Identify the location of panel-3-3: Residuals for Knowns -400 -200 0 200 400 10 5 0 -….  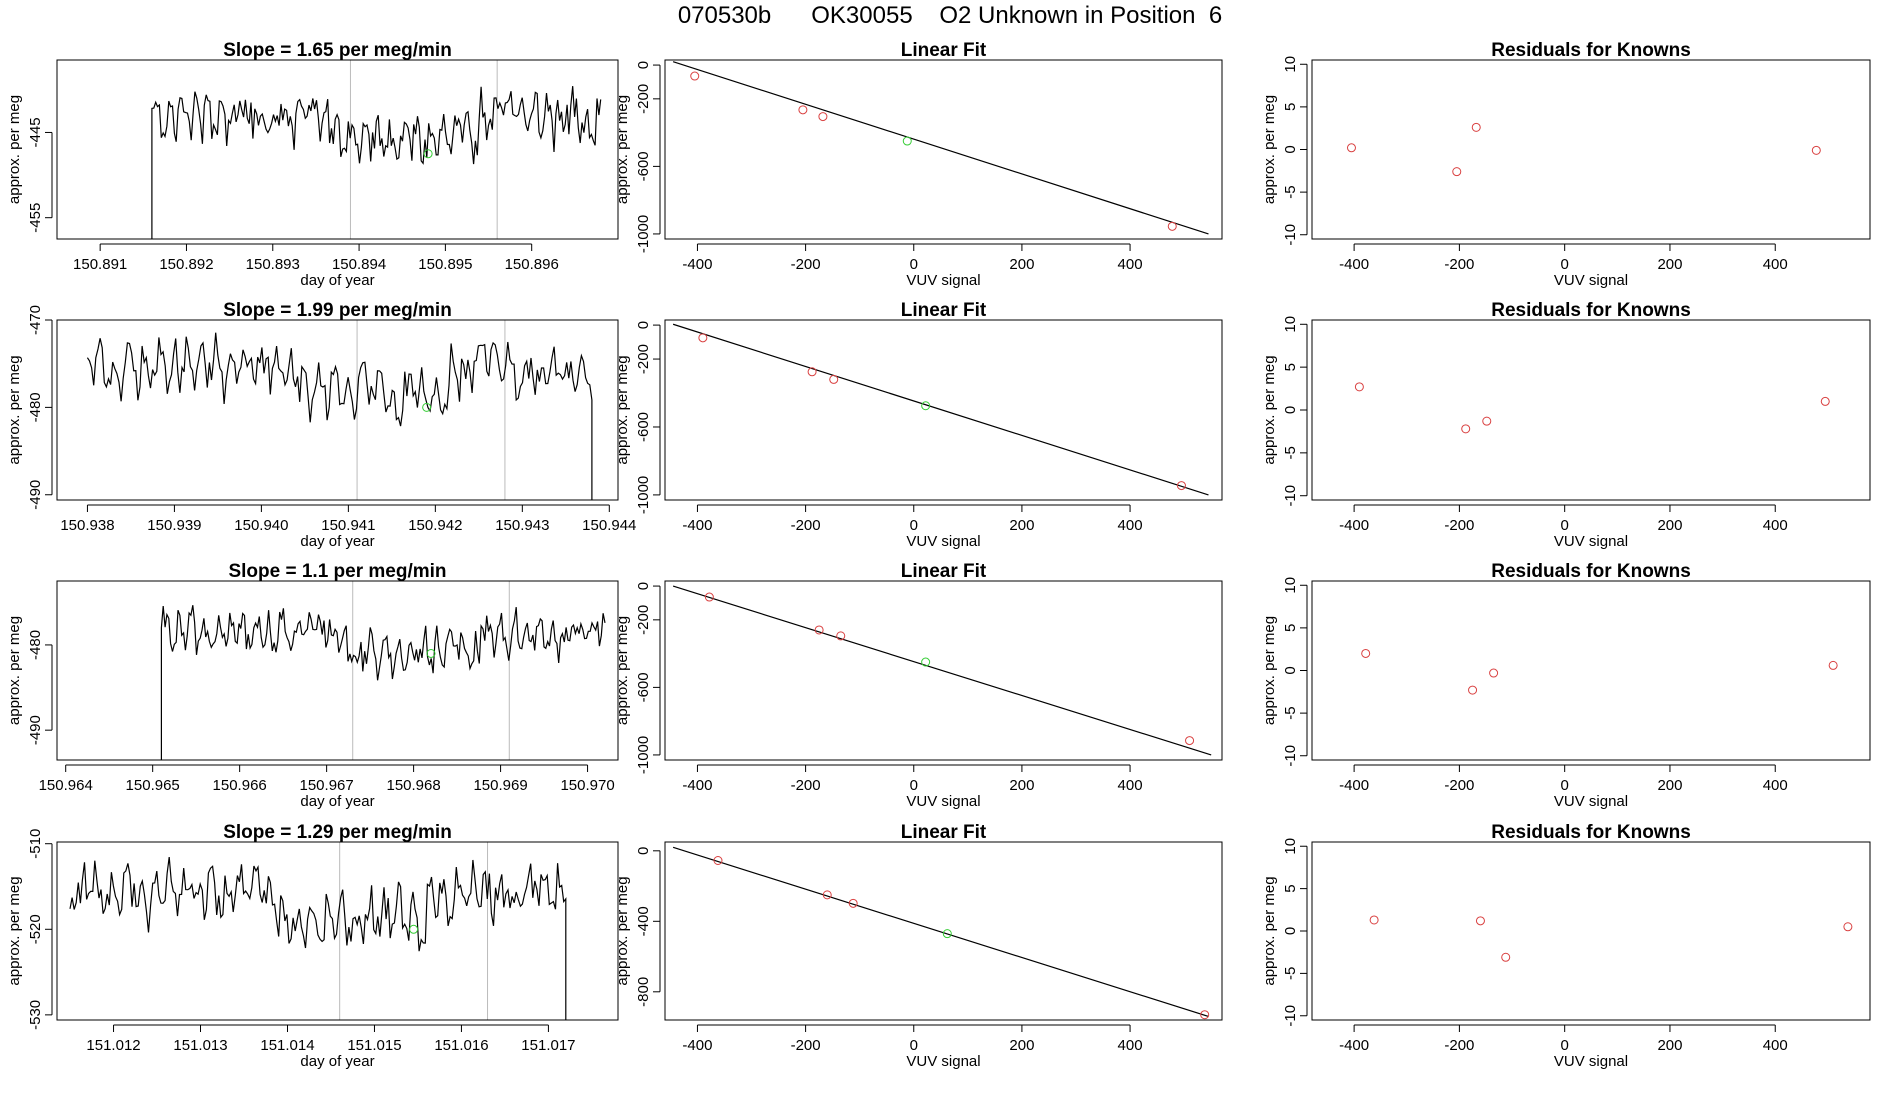
(1566, 685).